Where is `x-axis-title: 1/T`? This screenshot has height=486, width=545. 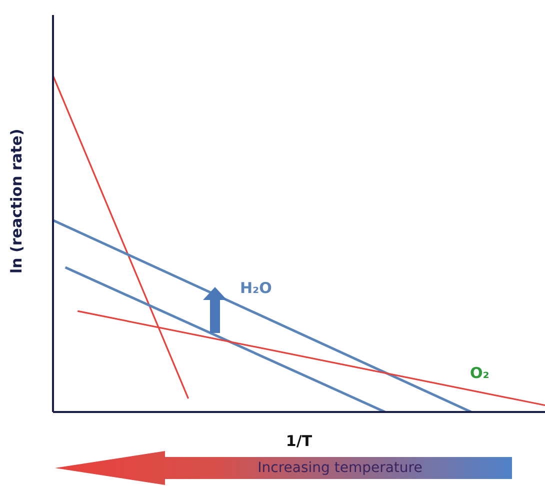
x-axis-title: 1/T is located at coordinates (299, 441).